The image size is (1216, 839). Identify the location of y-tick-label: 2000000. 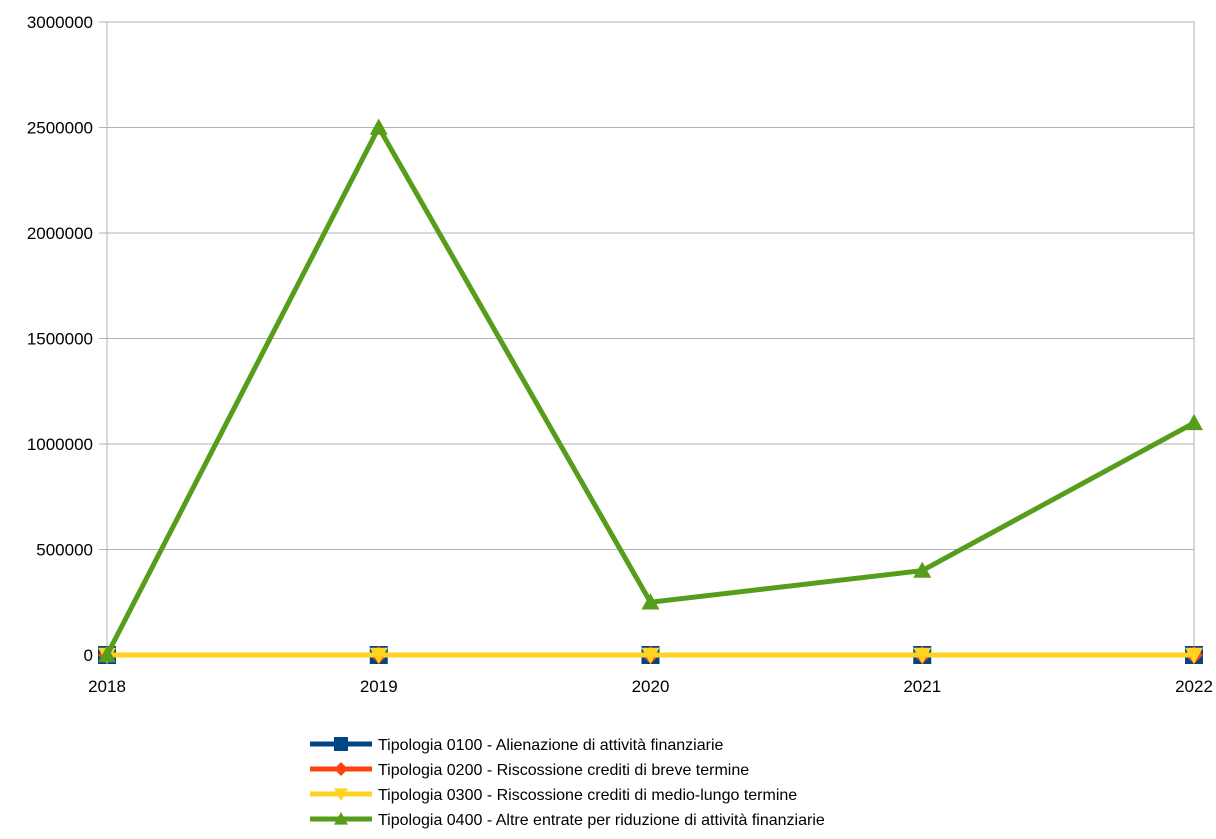
(60, 233).